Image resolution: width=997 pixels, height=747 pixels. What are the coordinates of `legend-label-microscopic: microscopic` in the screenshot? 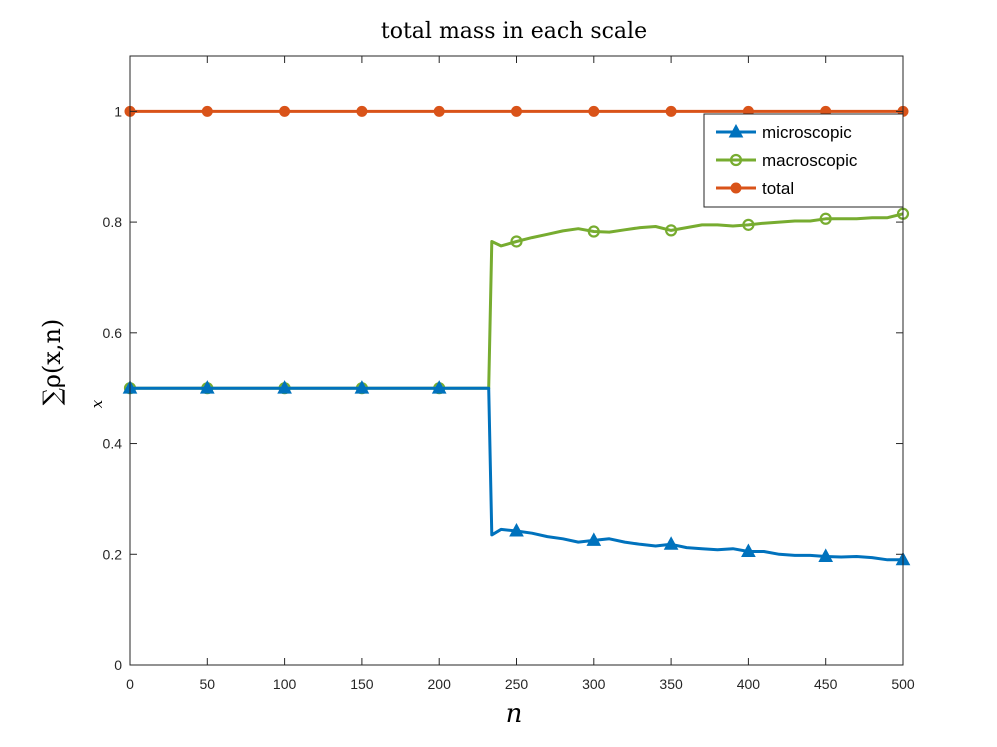 It's located at (807, 132).